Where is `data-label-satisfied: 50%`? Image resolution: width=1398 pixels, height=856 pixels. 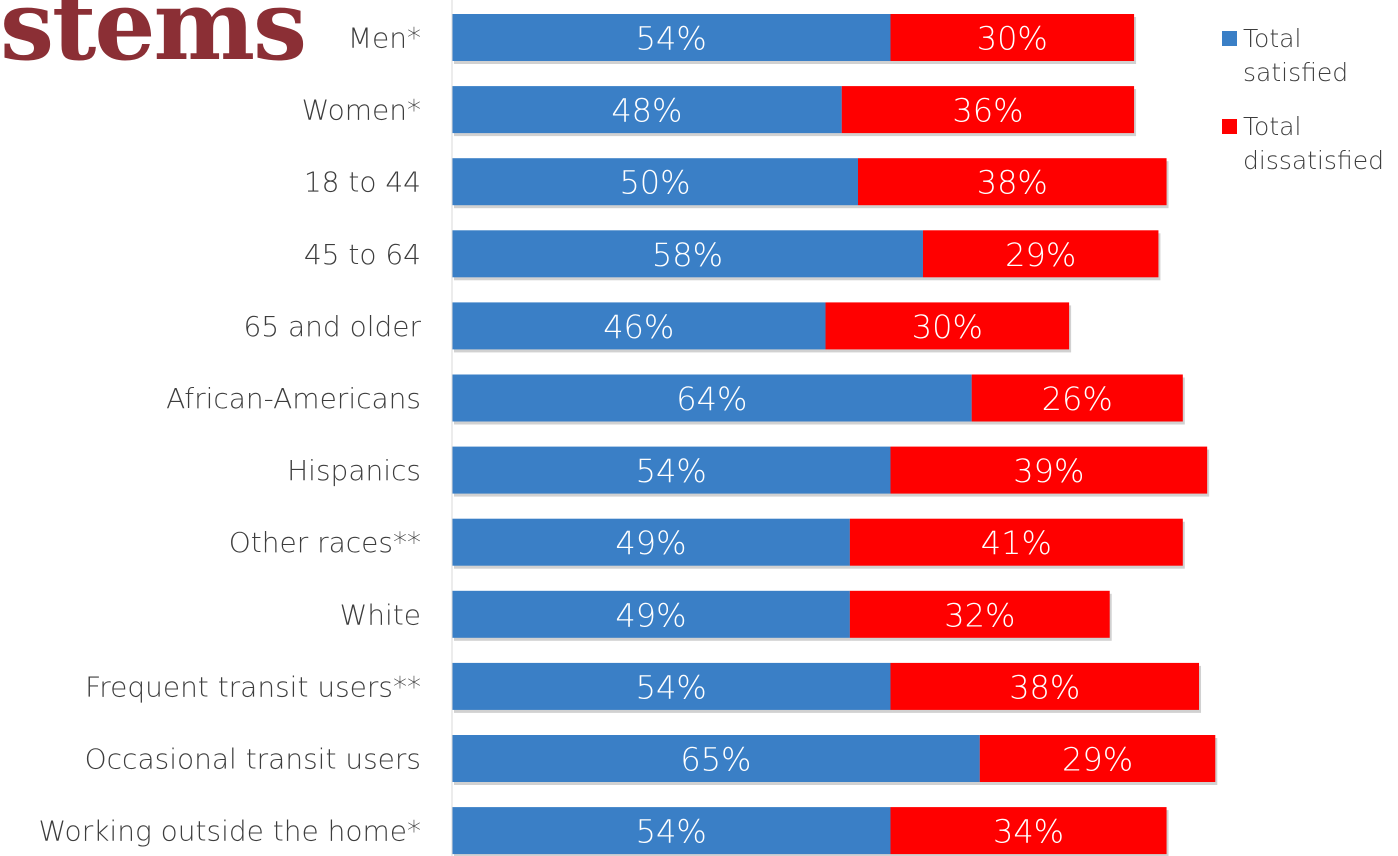
data-label-satisfied: 50% is located at coordinates (654, 183).